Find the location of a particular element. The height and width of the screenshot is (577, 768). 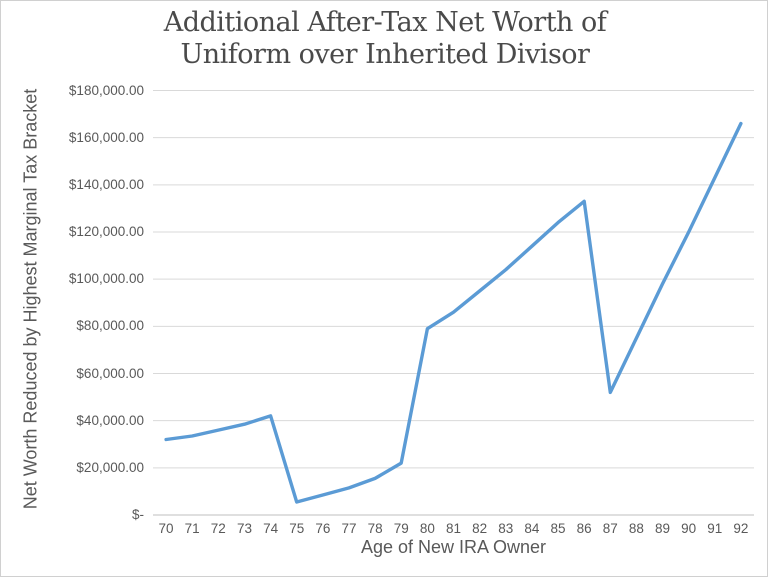

x-axis-title: Age of New IRA Owner is located at coordinates (453, 547).